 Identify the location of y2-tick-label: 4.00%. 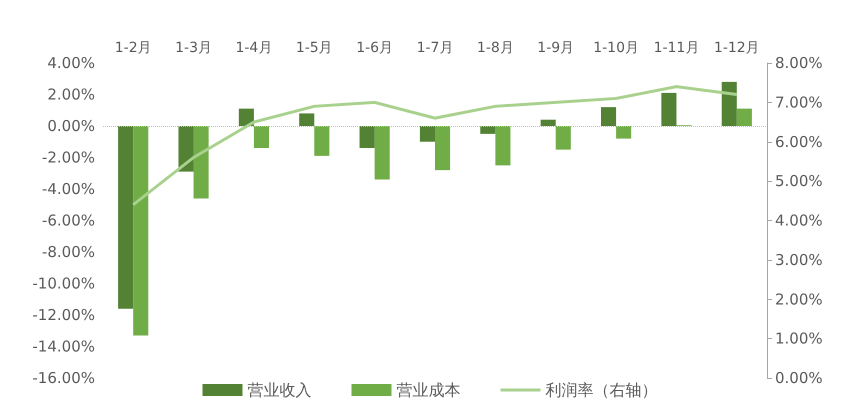
(799, 221).